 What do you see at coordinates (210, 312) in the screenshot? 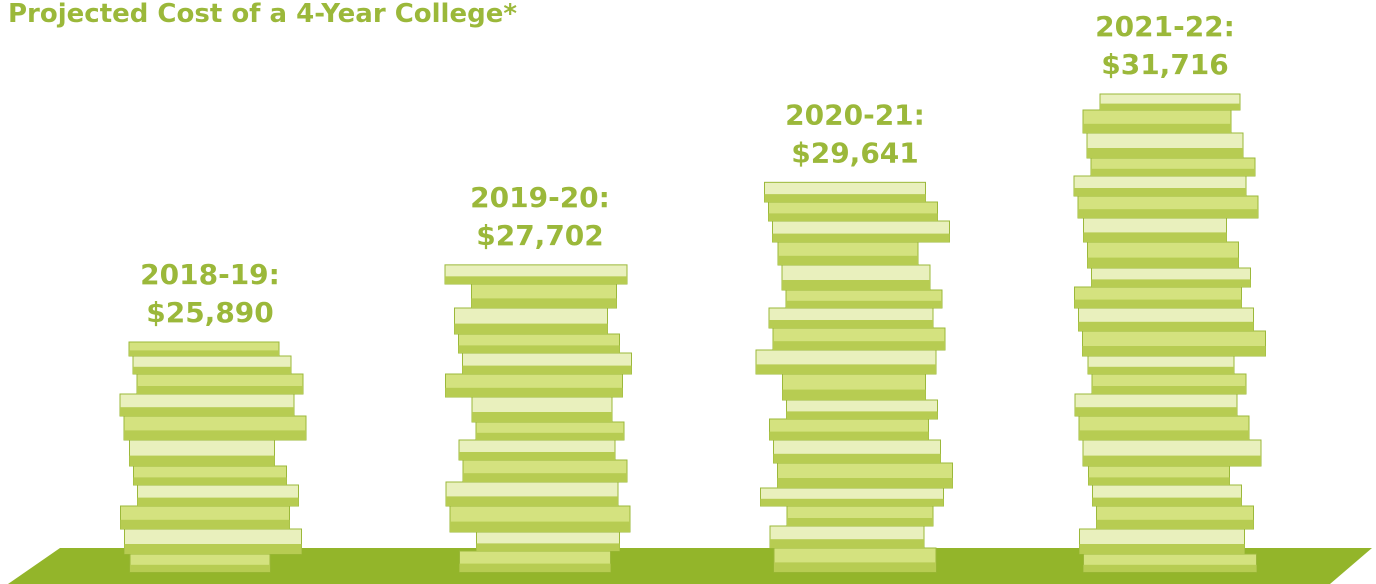
I see `value-label: $25,890` at bounding box center [210, 312].